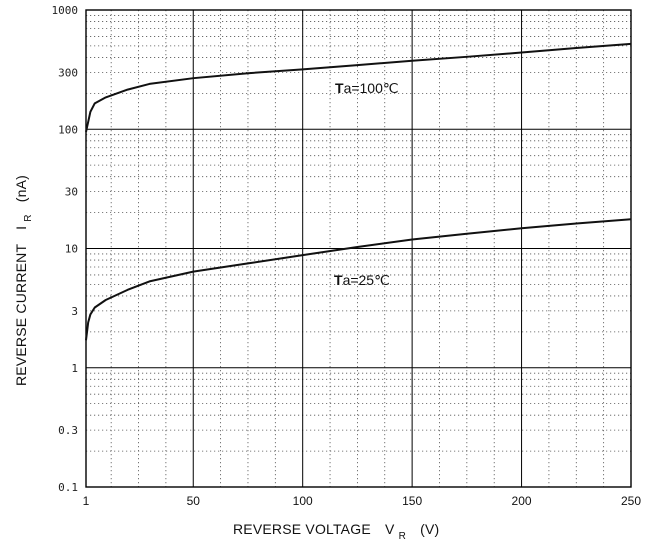 Image resolution: width=659 pixels, height=548 pixels. I want to click on y-axis-title: REVERSE CURRENT I R (nA), so click(23, 280).